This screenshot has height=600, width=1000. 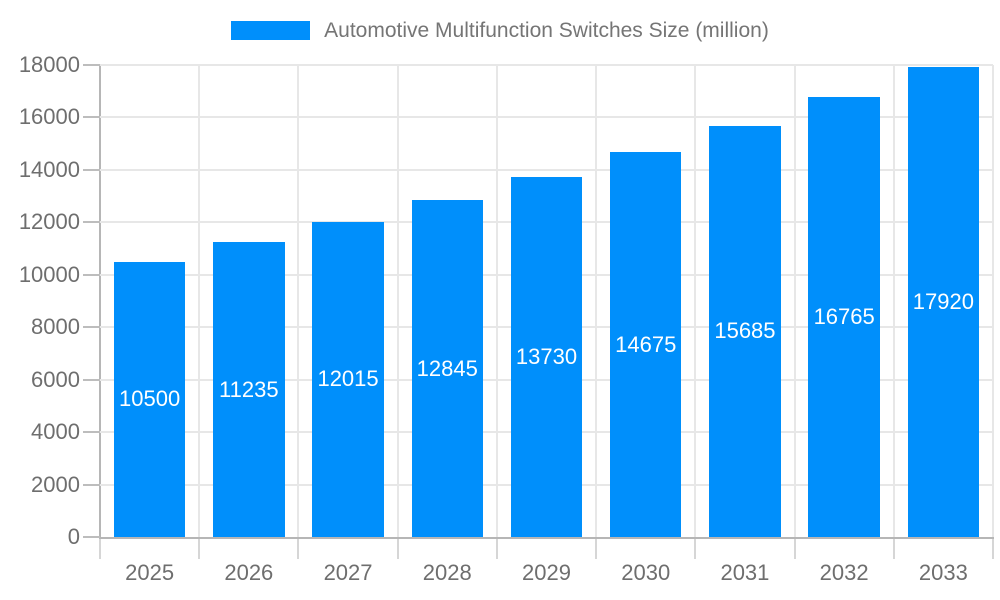 I want to click on bar-value-label: 15685, so click(x=745, y=331).